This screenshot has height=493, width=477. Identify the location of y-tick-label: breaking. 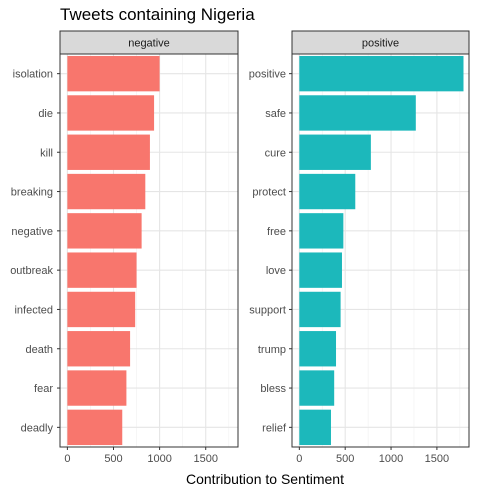
(32, 193).